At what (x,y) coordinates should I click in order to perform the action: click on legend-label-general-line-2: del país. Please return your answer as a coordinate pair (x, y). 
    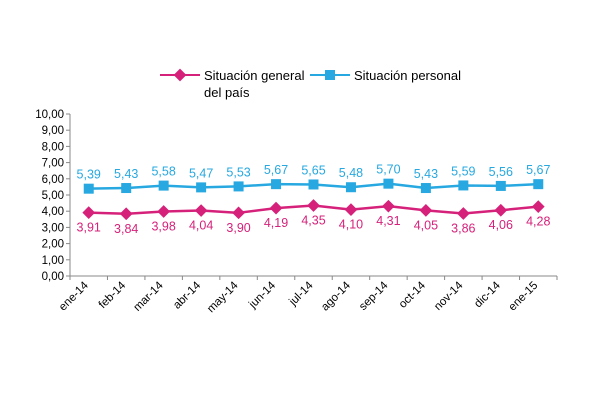
    Looking at the image, I should click on (227, 92).